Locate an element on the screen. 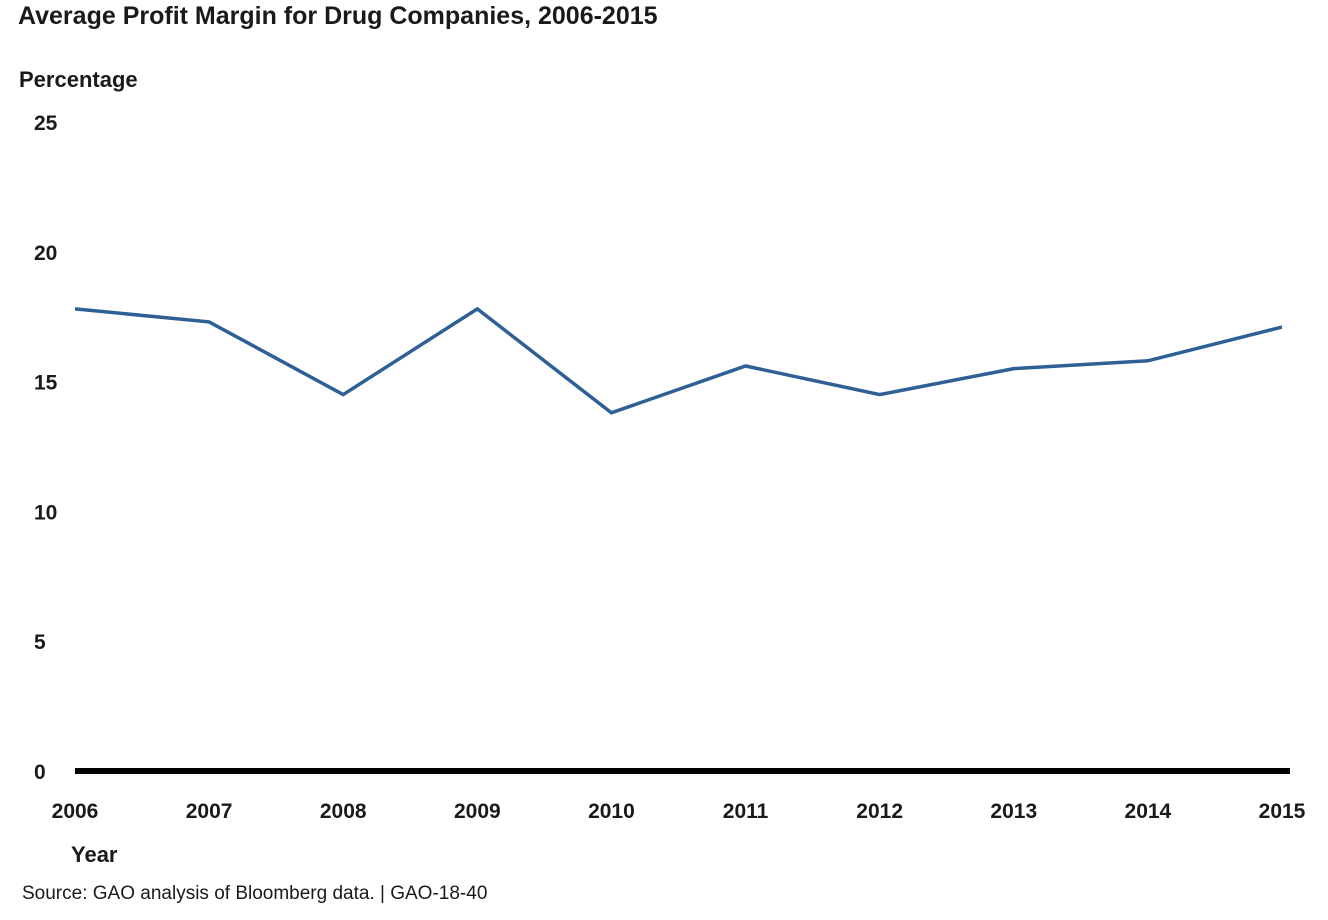 The width and height of the screenshot is (1328, 920). x-tick-label: 2014 is located at coordinates (1148, 811).